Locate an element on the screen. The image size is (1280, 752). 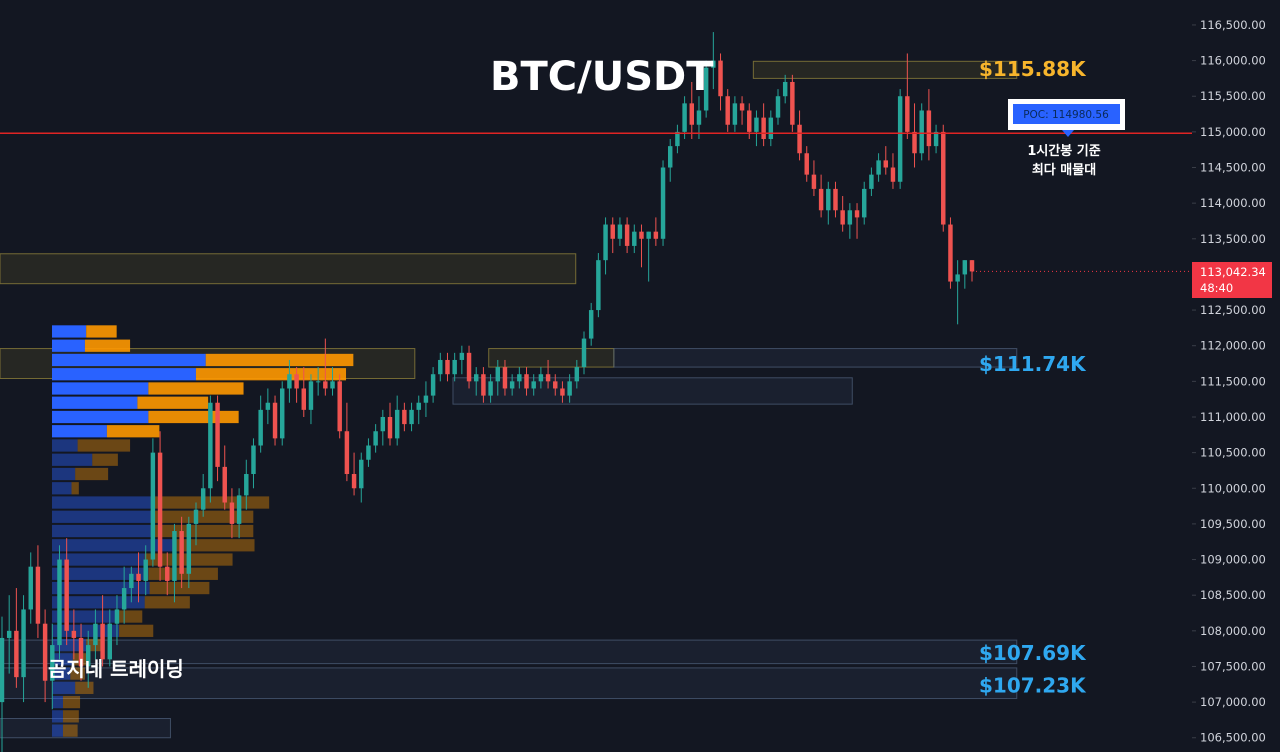
axis-tick-label: 114,500.00 is located at coordinates (1233, 168).